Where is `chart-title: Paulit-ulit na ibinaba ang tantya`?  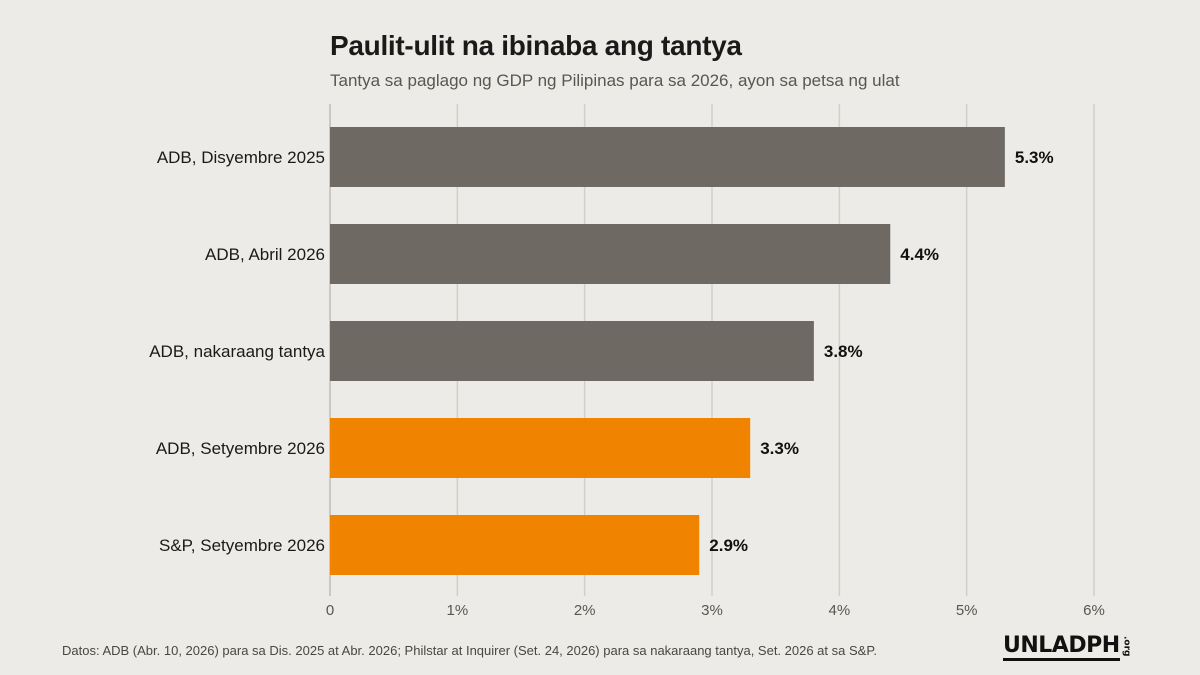 chart-title: Paulit-ulit na ibinaba ang tantya is located at coordinates (536, 45).